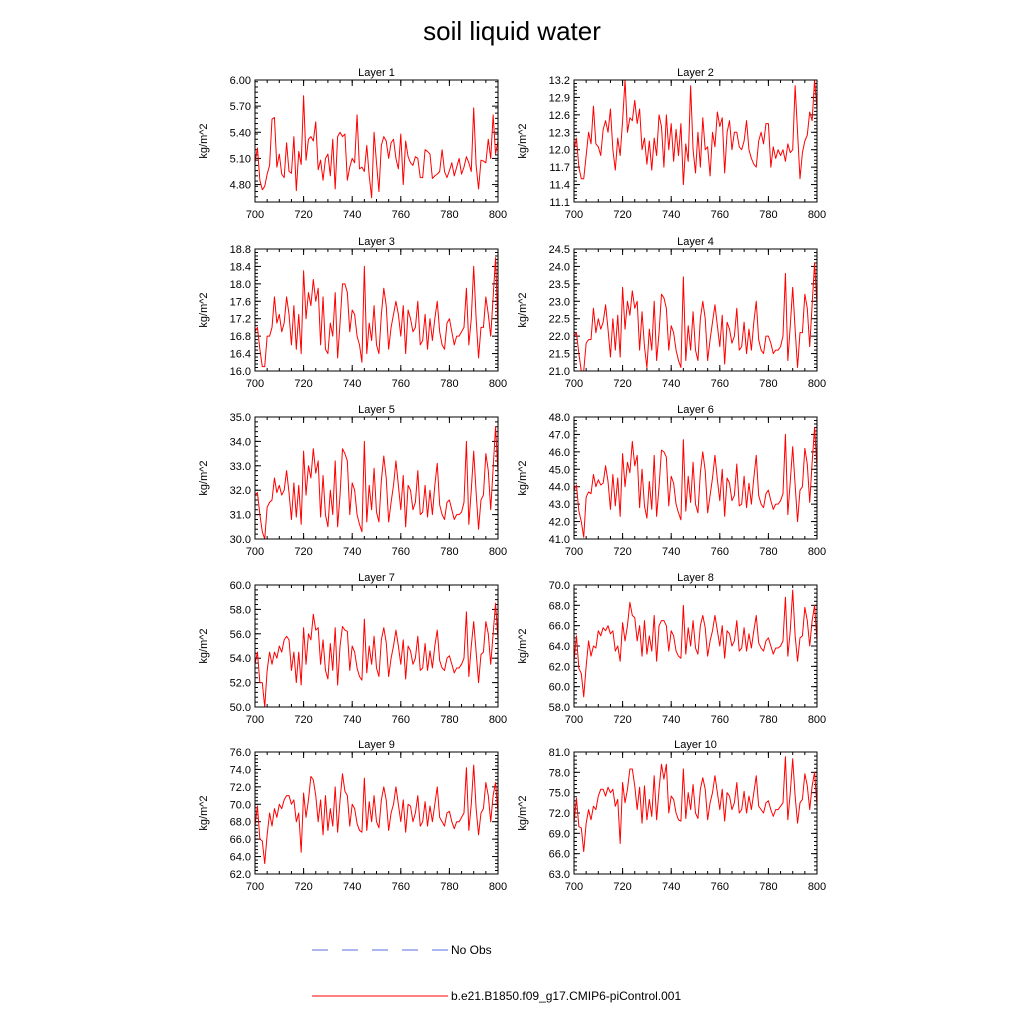 The width and height of the screenshot is (1024, 1024). I want to click on y-tick-label: 17.2, so click(240, 320).